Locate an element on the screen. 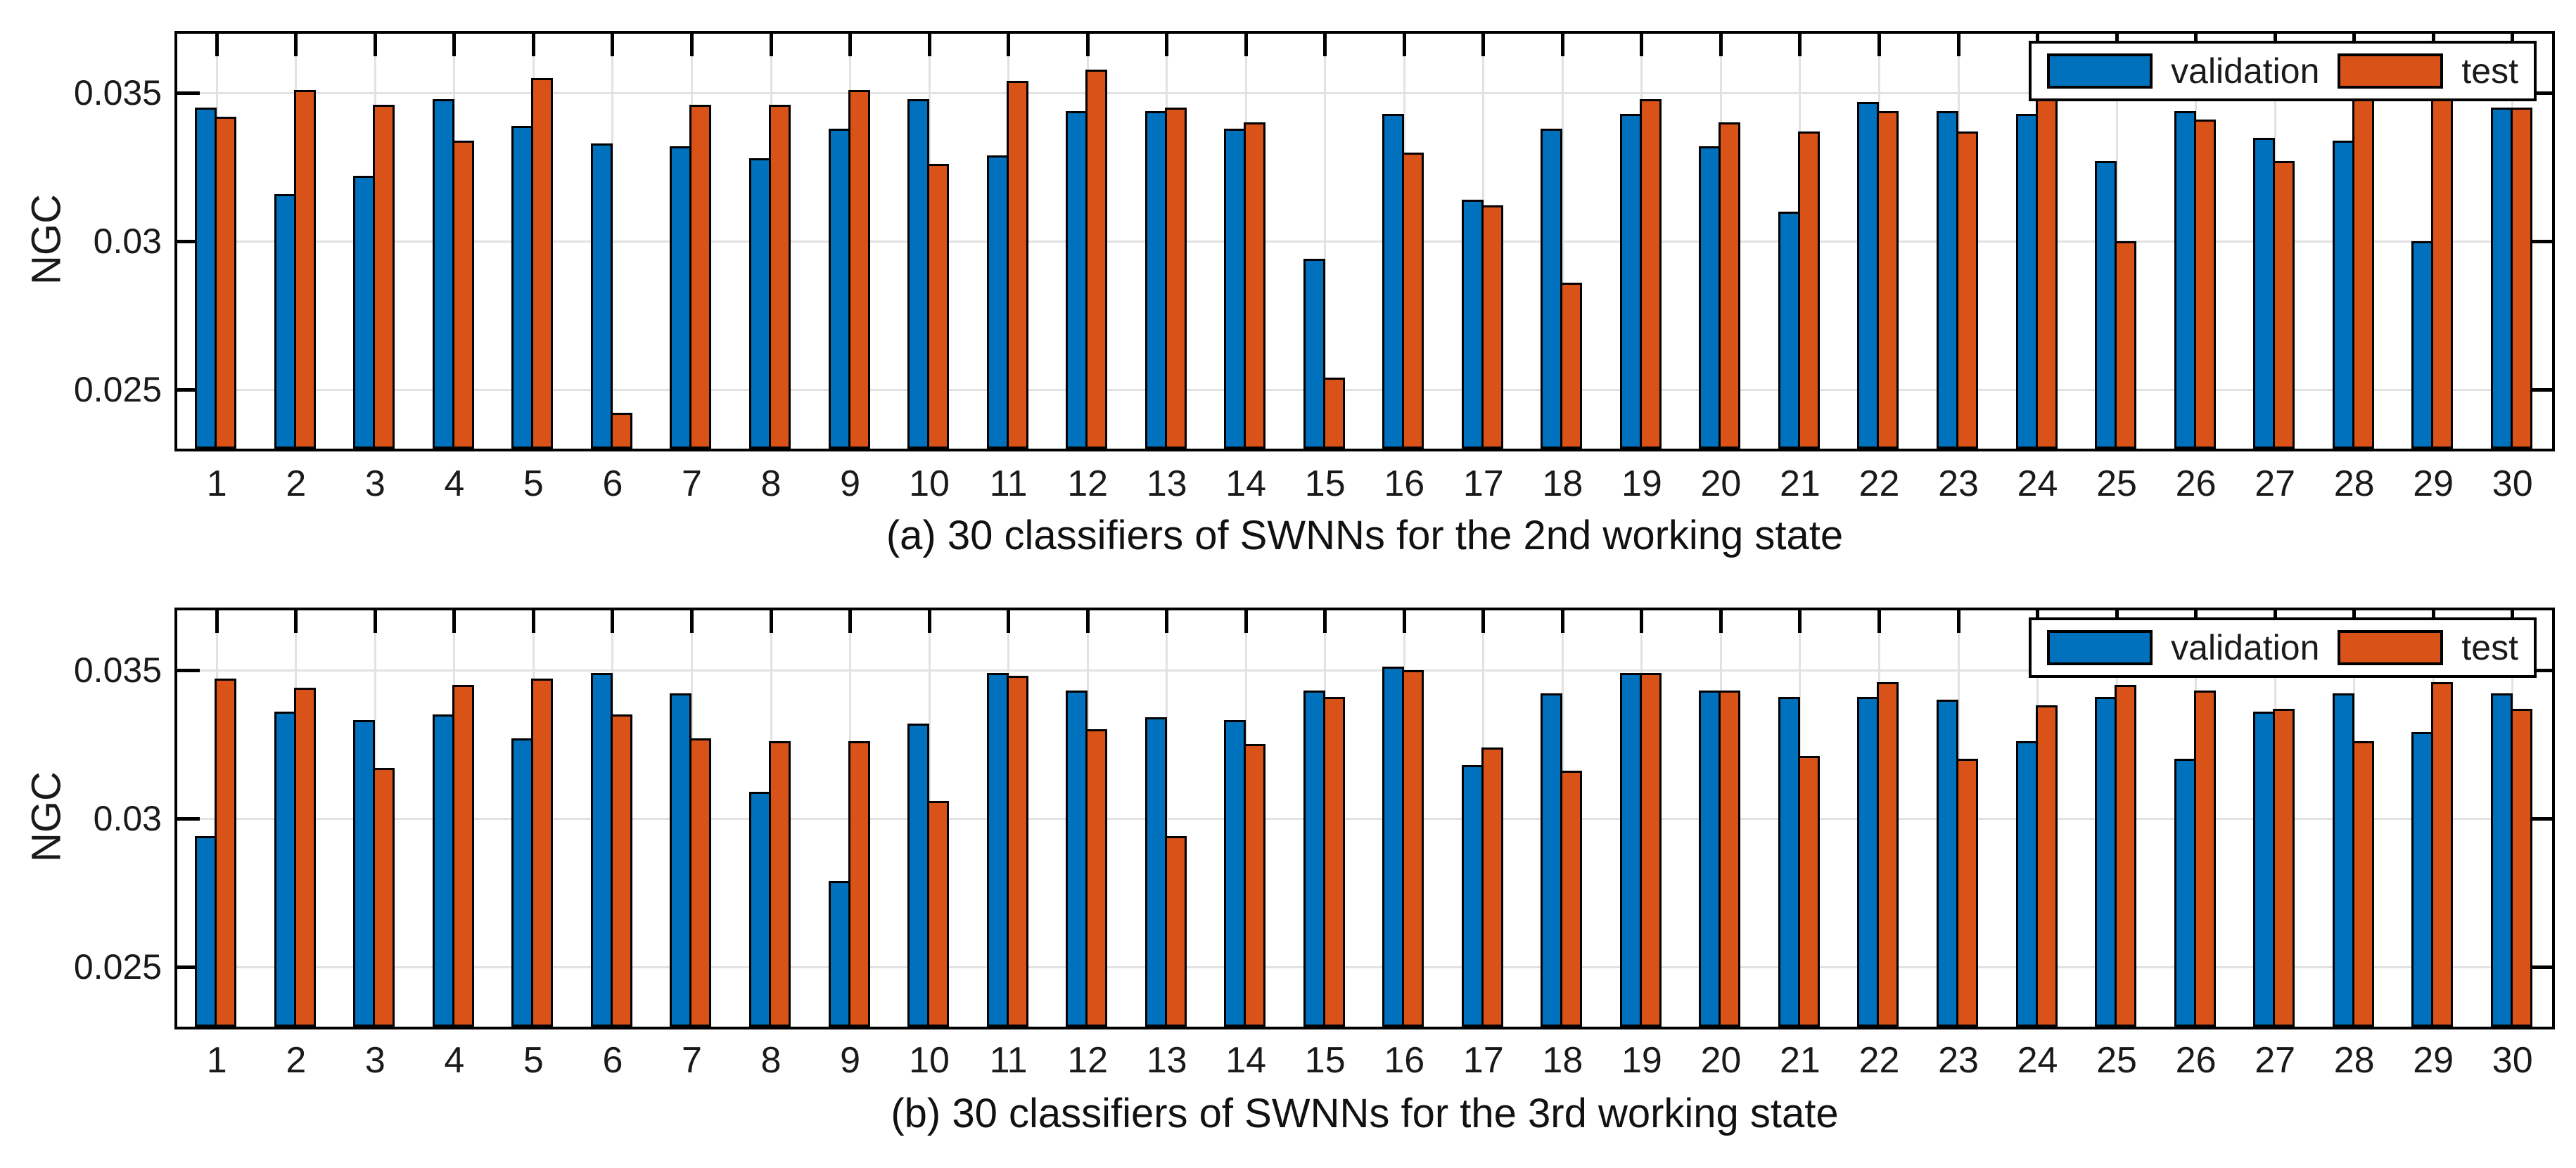  x-tick-label: 11 is located at coordinates (1008, 1060).